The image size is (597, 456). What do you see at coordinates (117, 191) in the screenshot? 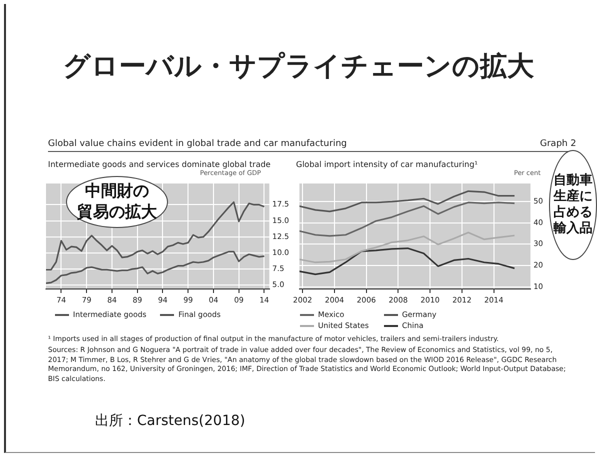
I see `annotation: 中間財の` at bounding box center [117, 191].